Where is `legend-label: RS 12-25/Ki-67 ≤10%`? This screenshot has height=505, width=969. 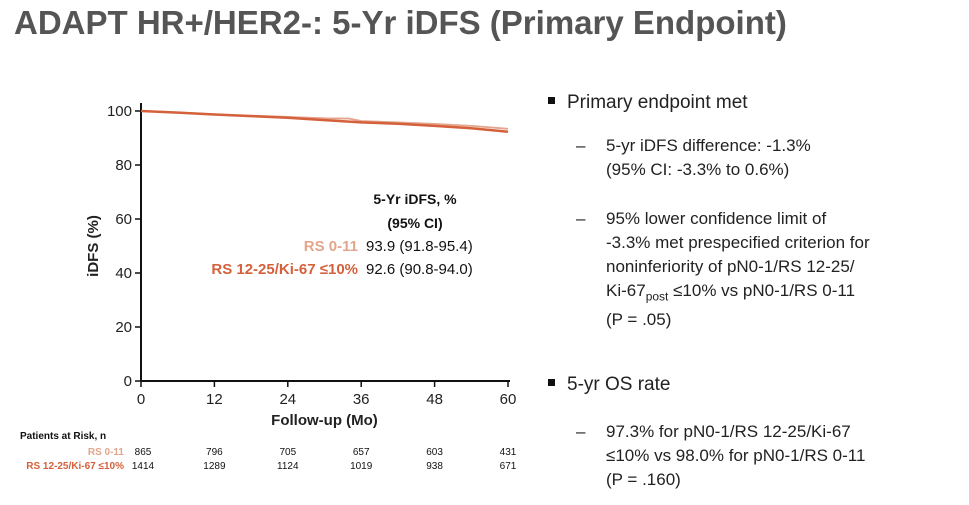 legend-label: RS 12-25/Ki-67 ≤10% is located at coordinates (284, 269).